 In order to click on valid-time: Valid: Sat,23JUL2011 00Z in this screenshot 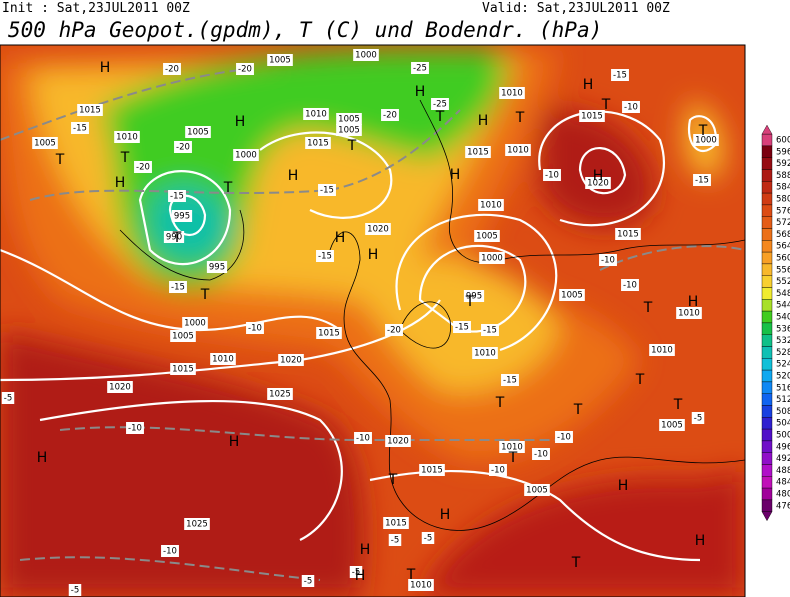, I will do `click(576, 8)`.